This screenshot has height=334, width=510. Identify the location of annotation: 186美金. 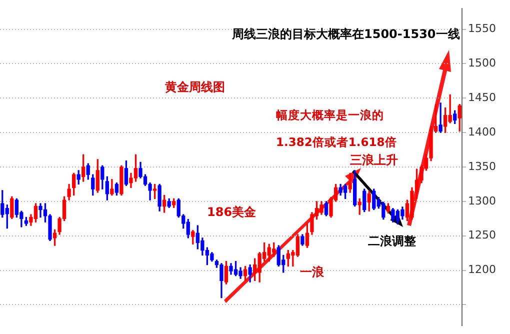
(231, 212).